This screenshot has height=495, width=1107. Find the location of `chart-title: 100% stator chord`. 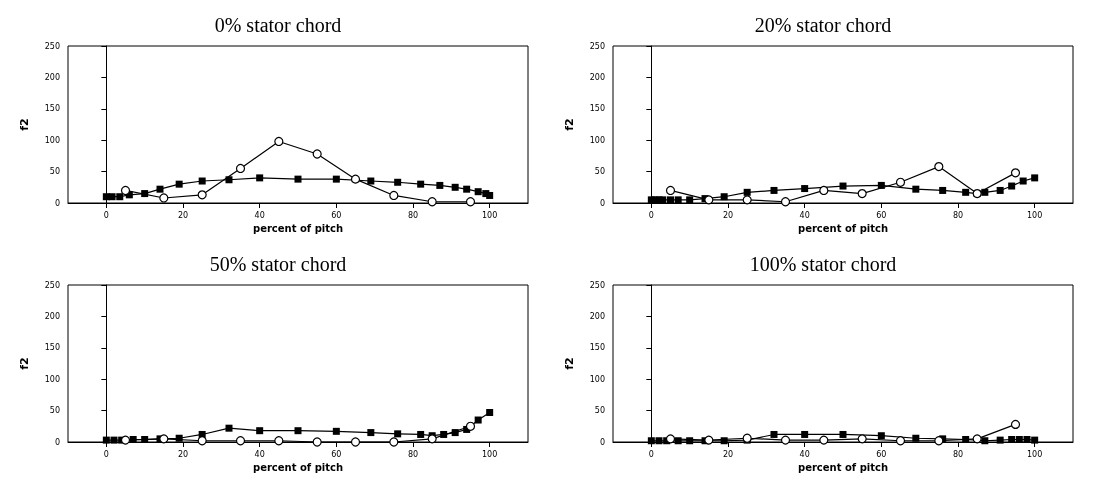

chart-title: 100% stator chord is located at coordinates (823, 264).